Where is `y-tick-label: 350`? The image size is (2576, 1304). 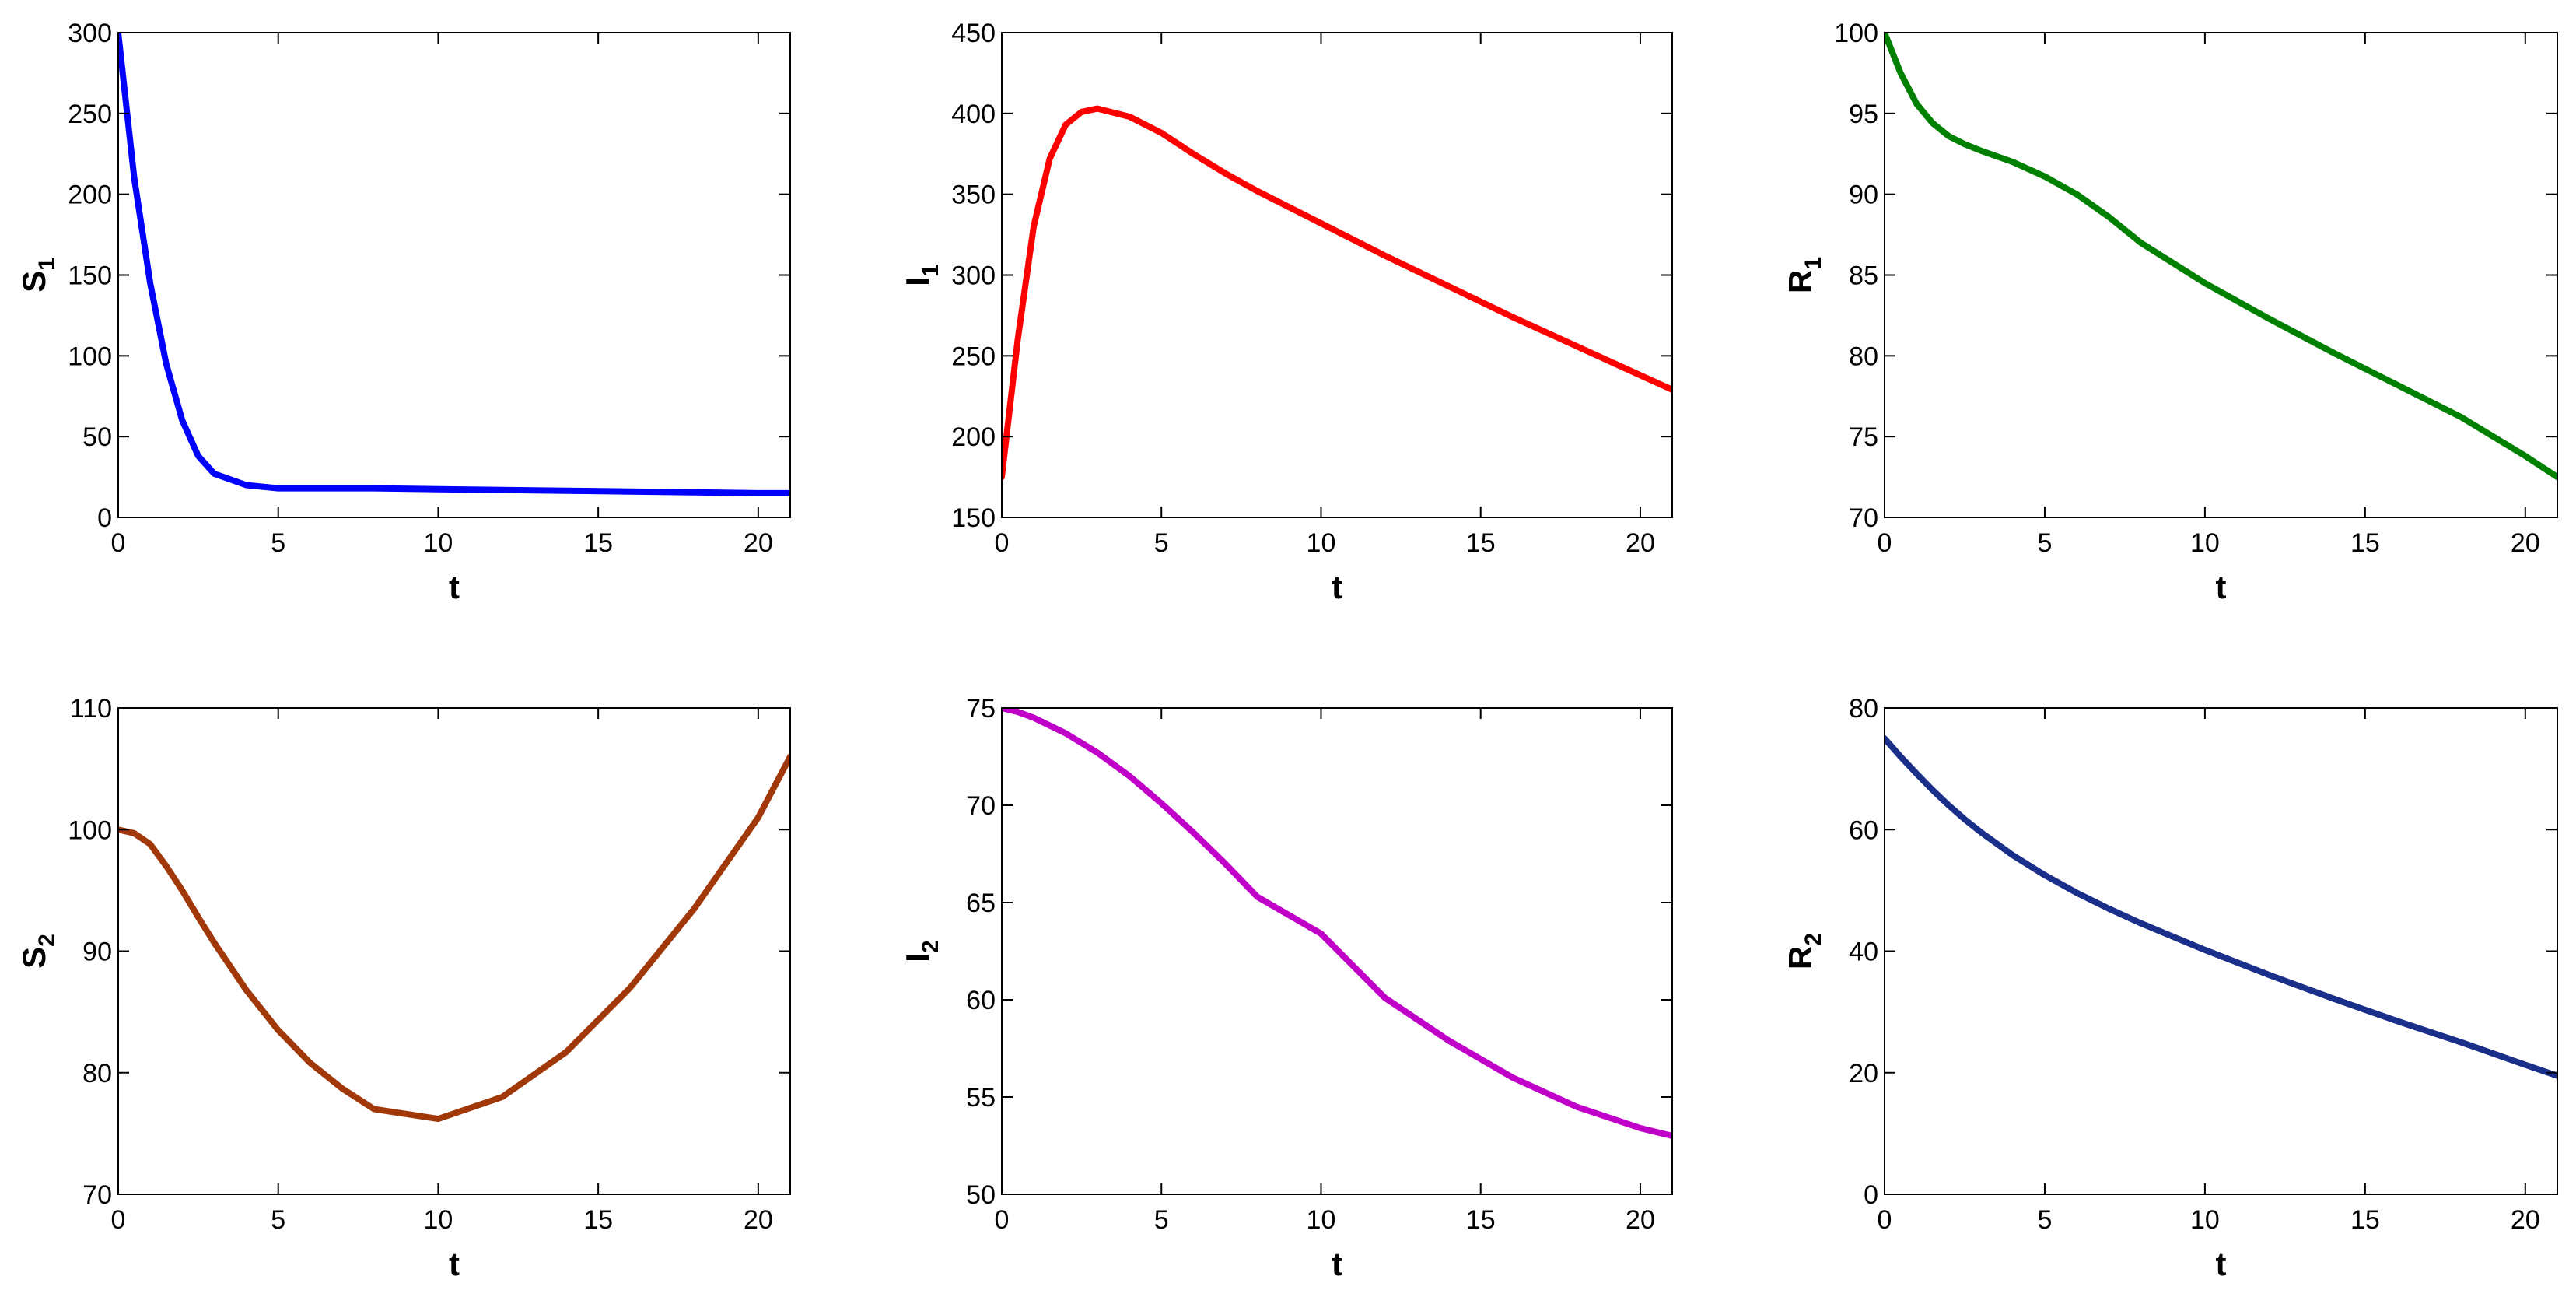 y-tick-label: 350 is located at coordinates (974, 195).